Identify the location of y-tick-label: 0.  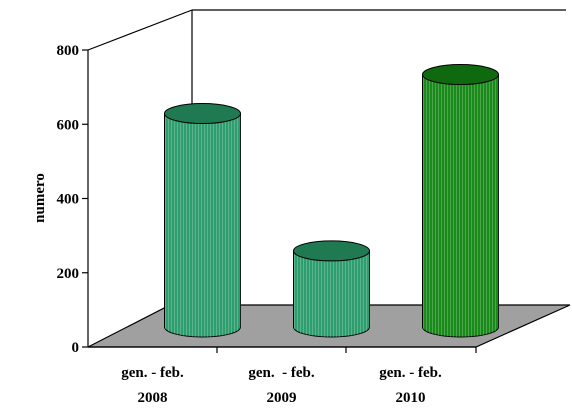
(76, 348).